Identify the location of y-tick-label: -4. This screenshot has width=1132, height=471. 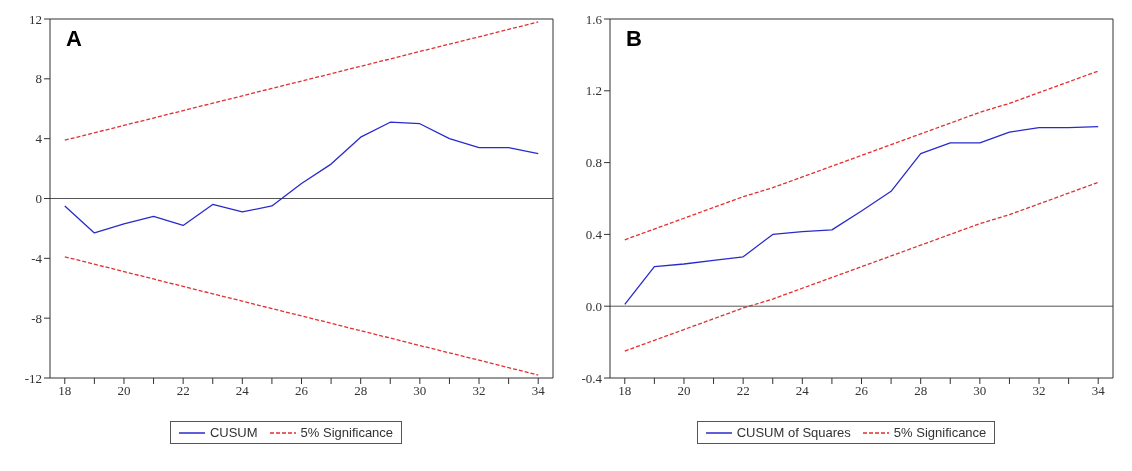
(37, 258).